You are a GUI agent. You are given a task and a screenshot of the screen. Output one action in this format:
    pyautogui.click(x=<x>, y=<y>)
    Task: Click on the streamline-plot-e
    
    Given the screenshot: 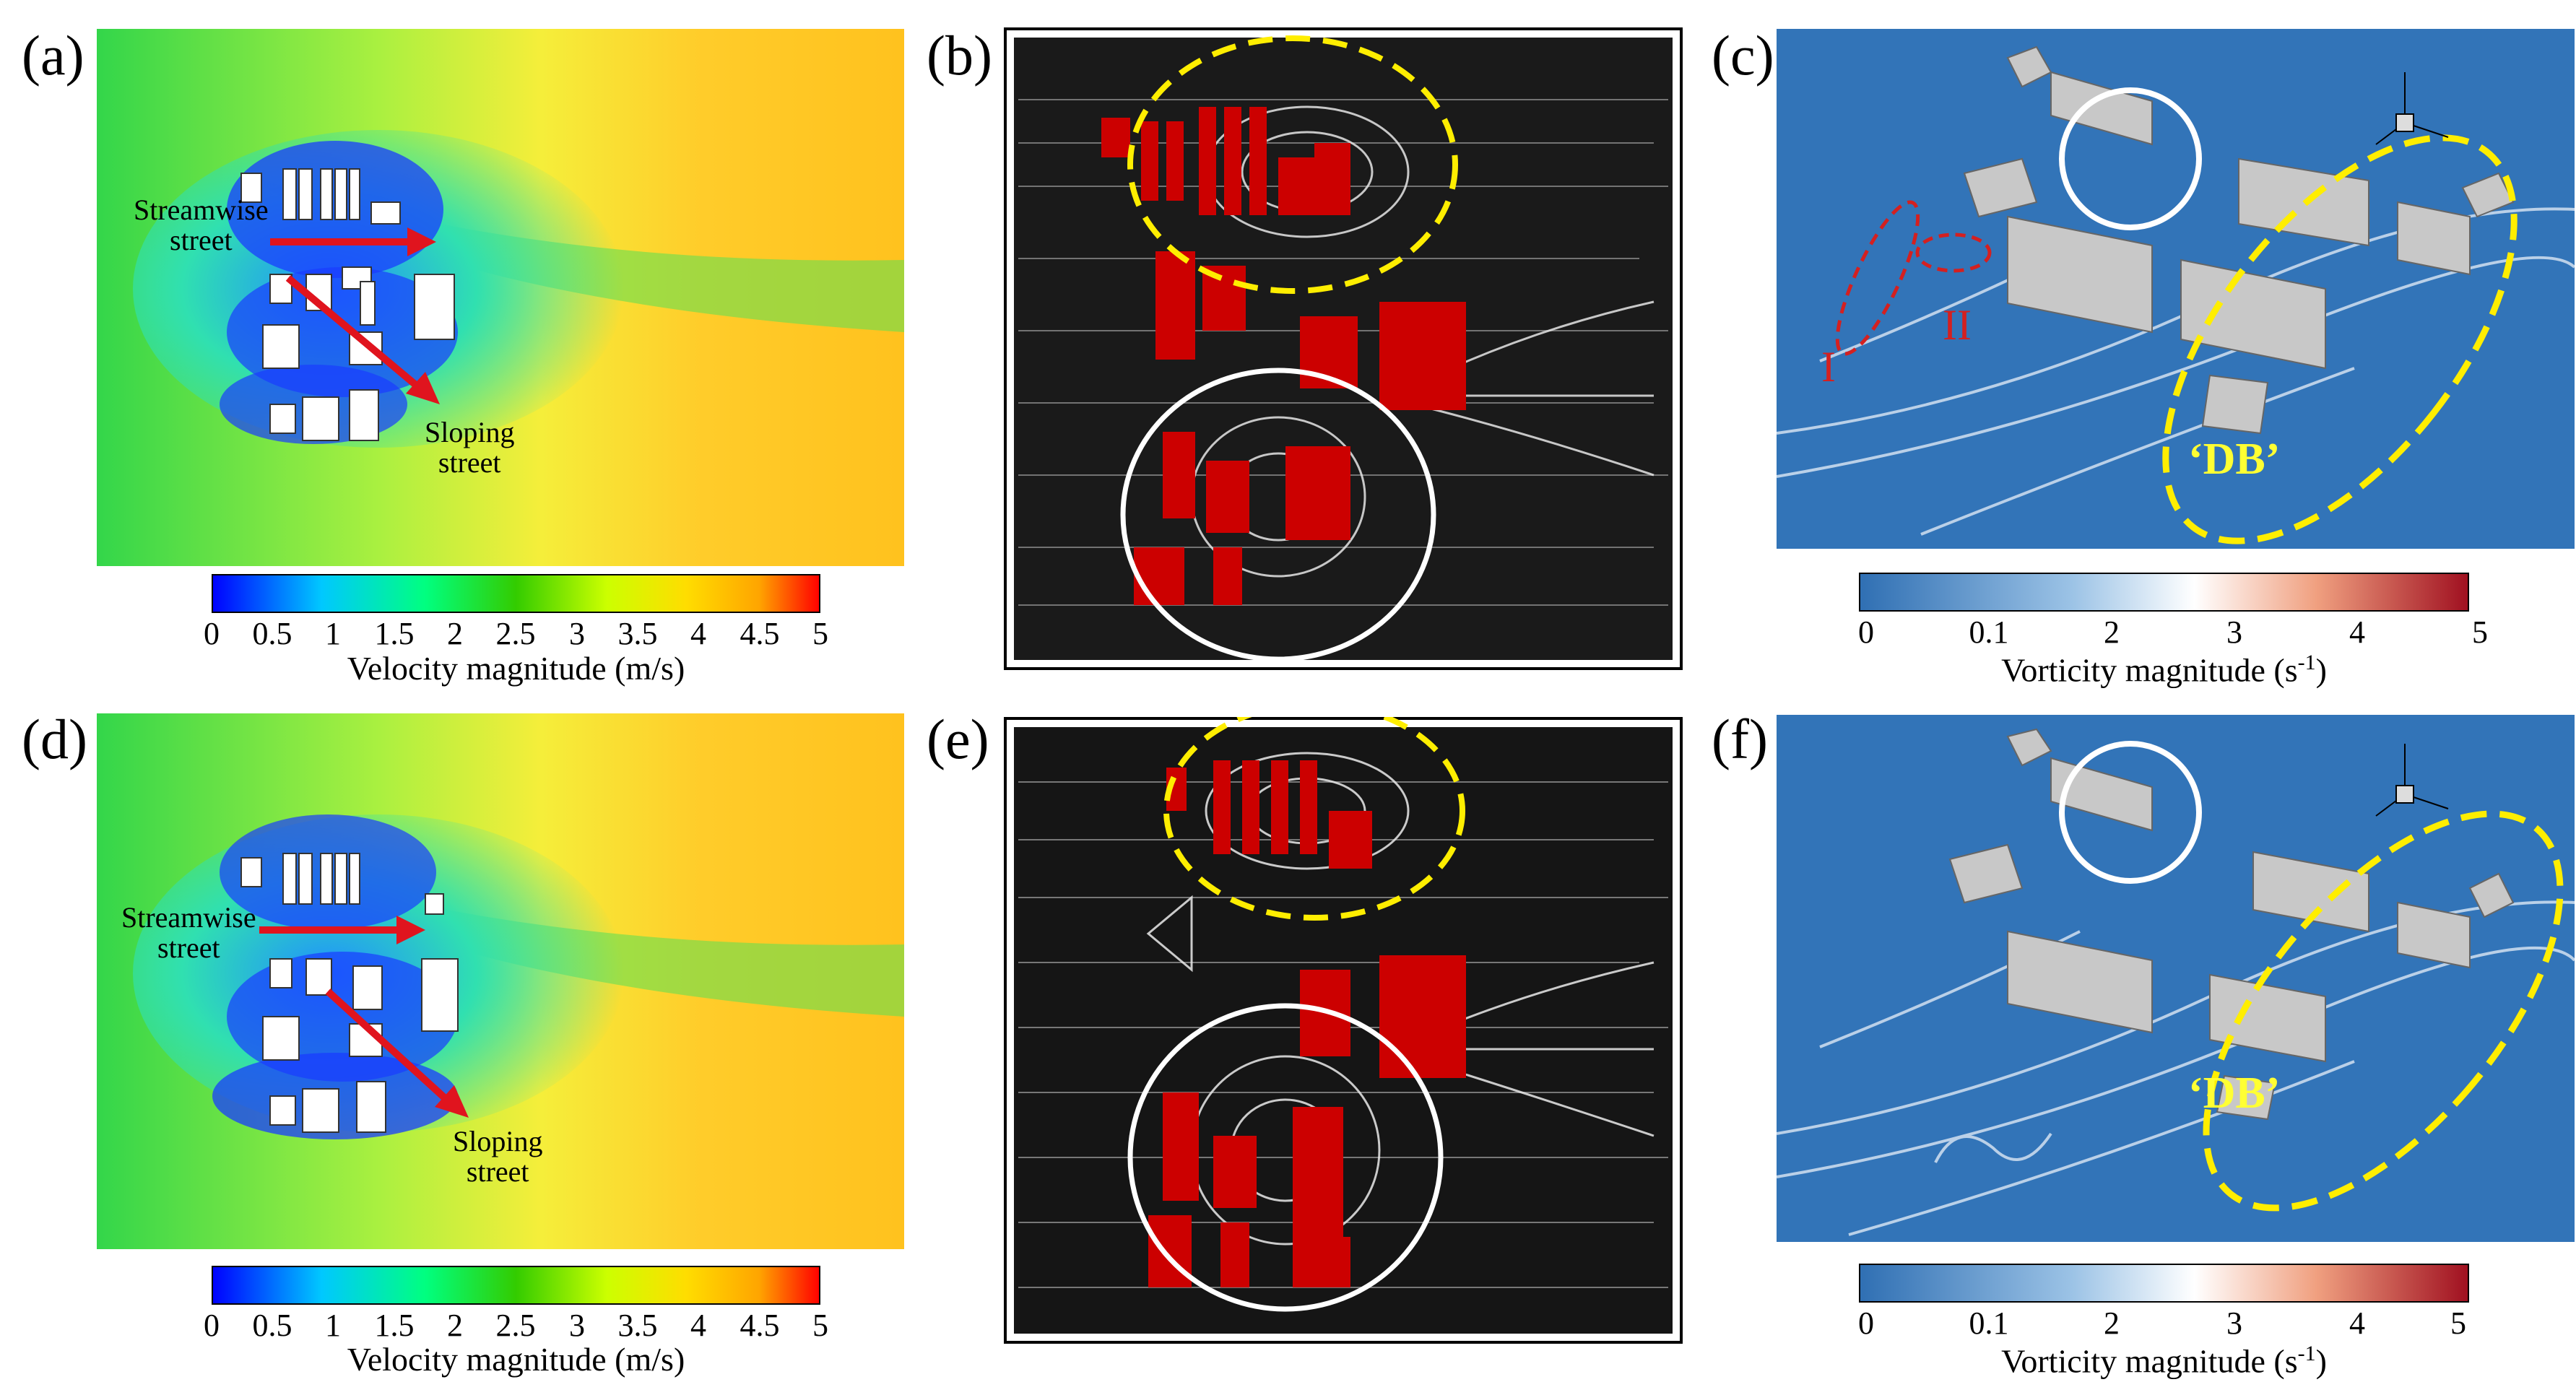 What is the action you would take?
    pyautogui.click(x=1343, y=1030)
    